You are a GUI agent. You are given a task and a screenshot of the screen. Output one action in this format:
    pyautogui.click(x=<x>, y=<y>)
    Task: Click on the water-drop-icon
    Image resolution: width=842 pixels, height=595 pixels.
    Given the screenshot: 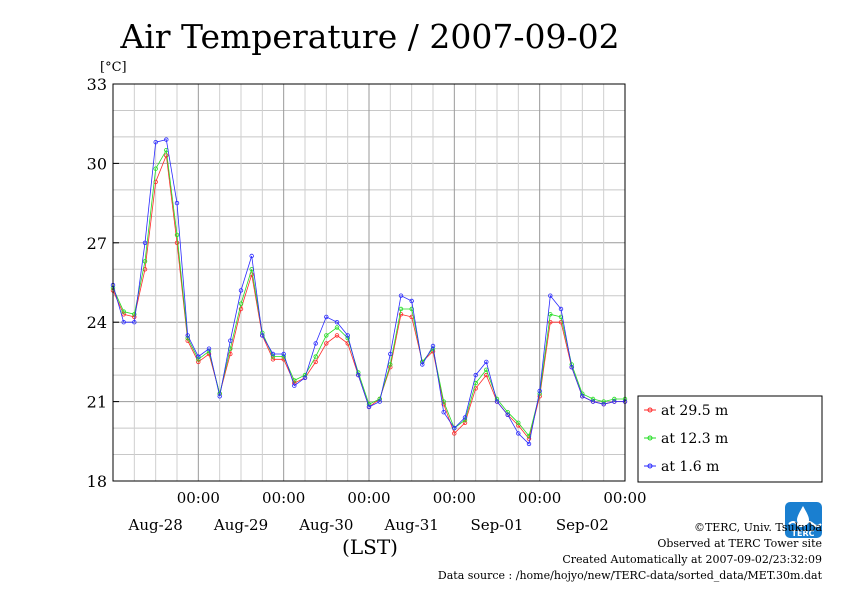 What is the action you would take?
    pyautogui.click(x=803, y=516)
    